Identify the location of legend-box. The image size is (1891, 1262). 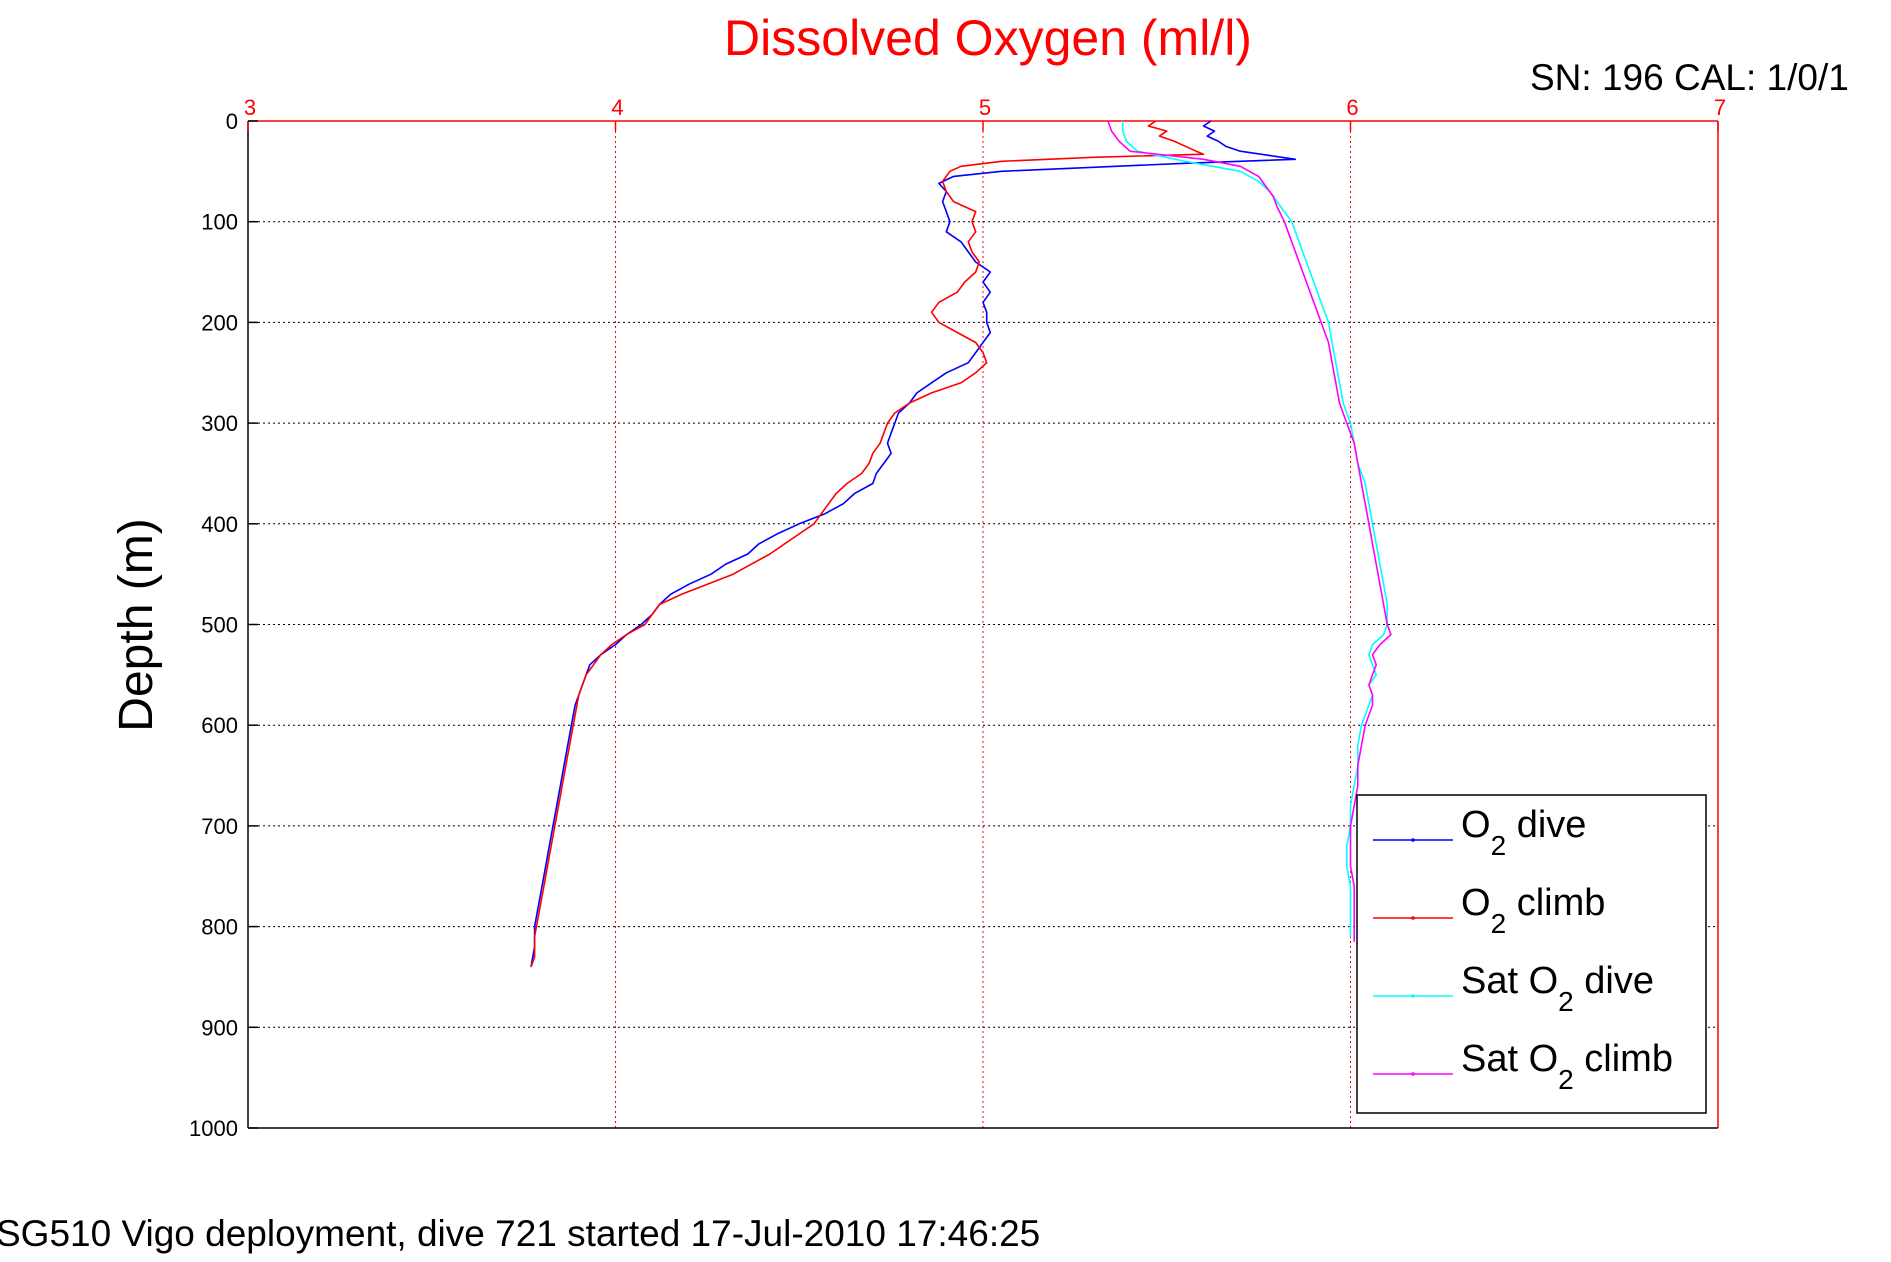
(1531, 954).